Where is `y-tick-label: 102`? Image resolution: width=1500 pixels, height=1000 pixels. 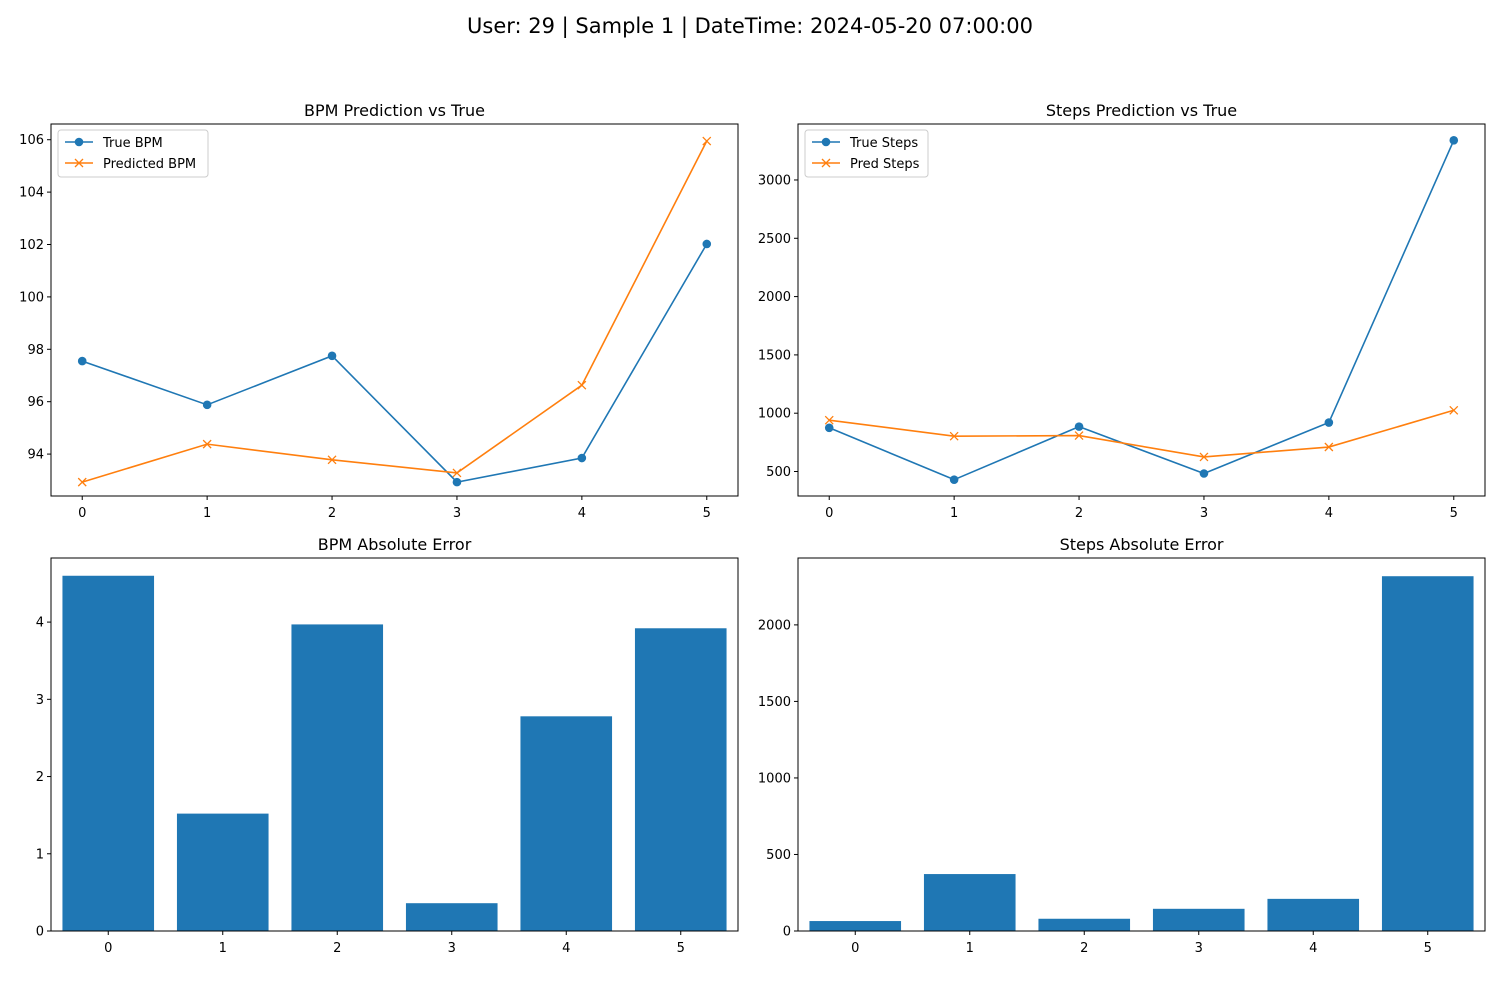
y-tick-label: 102 is located at coordinates (31, 245).